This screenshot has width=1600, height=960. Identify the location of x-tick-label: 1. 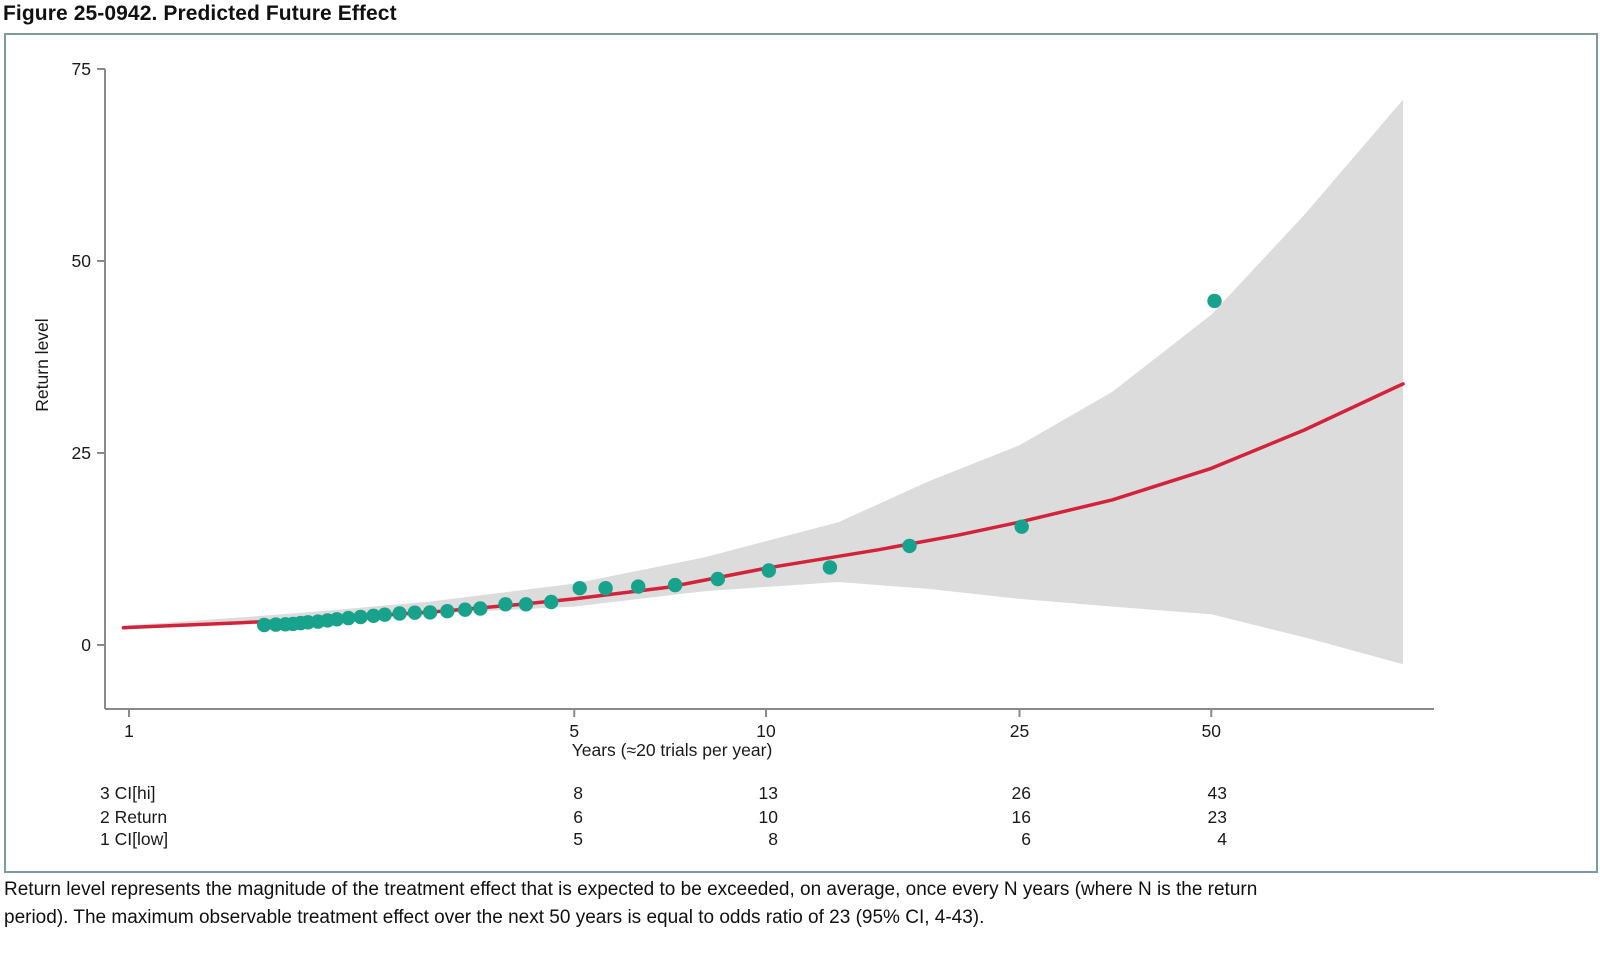
(129, 731).